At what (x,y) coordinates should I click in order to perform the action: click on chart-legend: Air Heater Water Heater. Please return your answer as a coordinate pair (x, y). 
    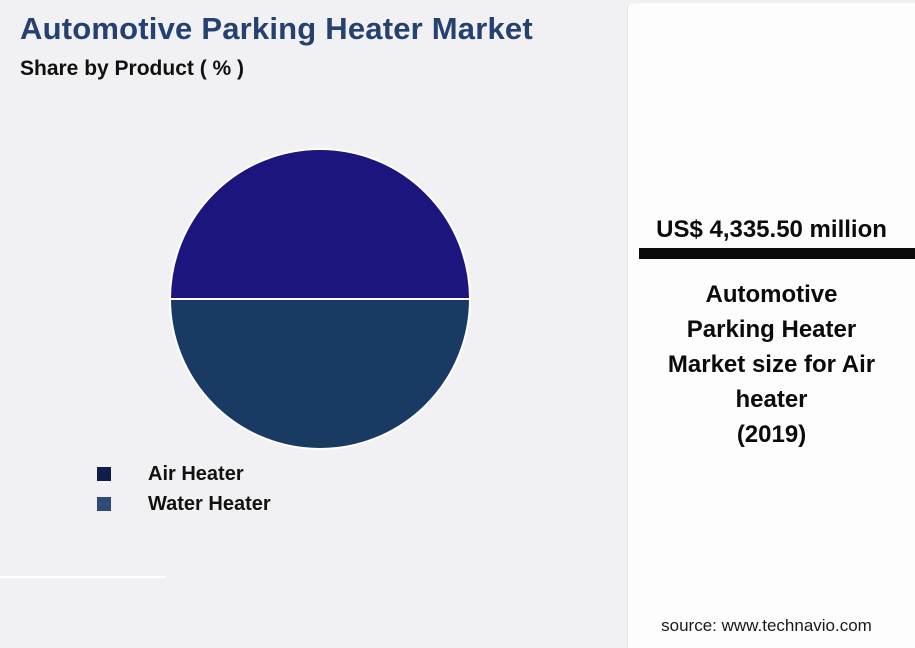
    Looking at the image, I should click on (184, 489).